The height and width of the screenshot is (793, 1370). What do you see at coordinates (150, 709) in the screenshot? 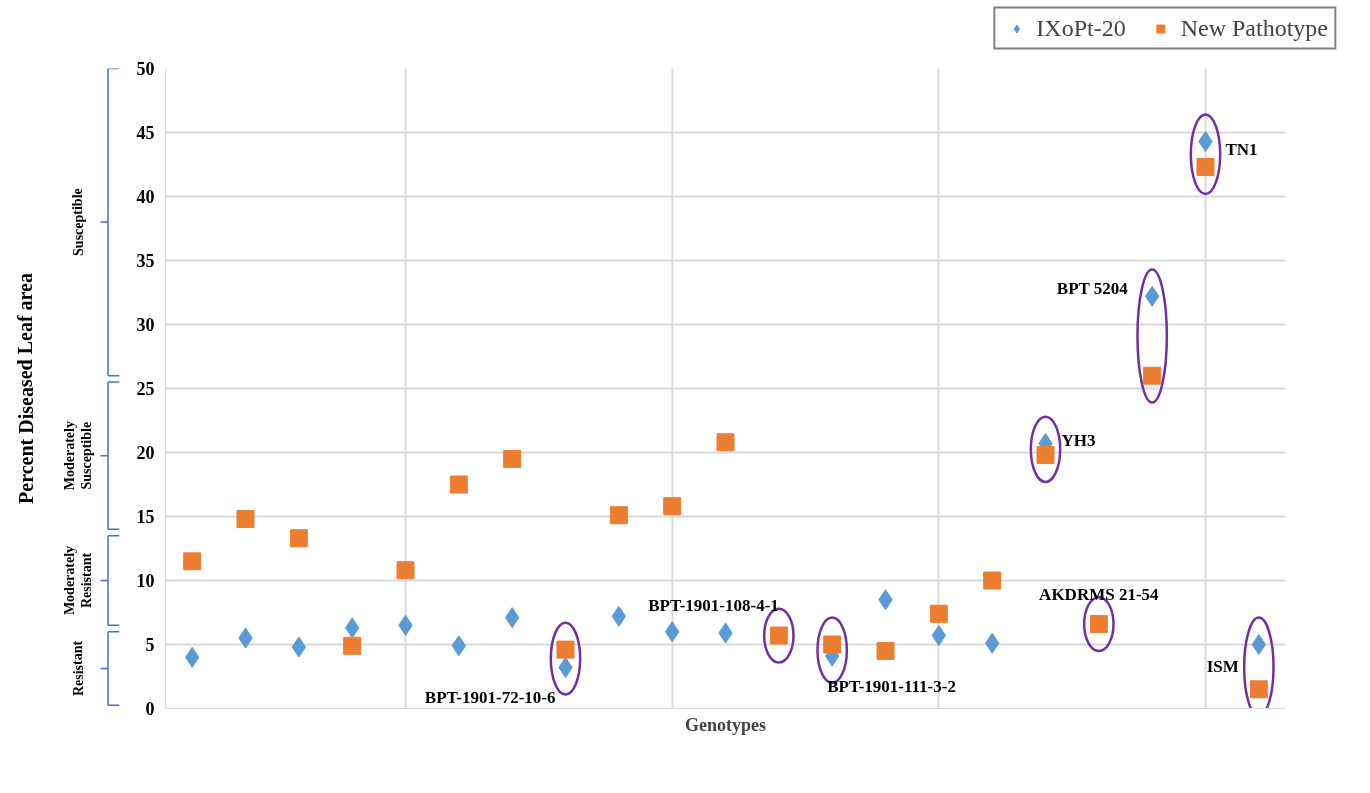
I see `y-tick-label: 0` at bounding box center [150, 709].